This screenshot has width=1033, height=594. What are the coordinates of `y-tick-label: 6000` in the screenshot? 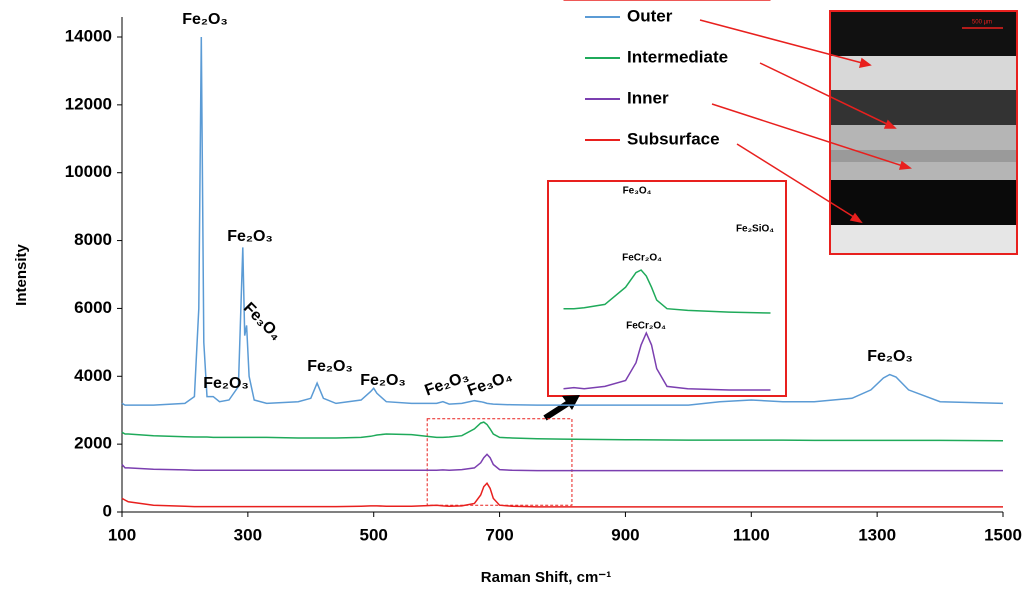 It's located at (93, 307).